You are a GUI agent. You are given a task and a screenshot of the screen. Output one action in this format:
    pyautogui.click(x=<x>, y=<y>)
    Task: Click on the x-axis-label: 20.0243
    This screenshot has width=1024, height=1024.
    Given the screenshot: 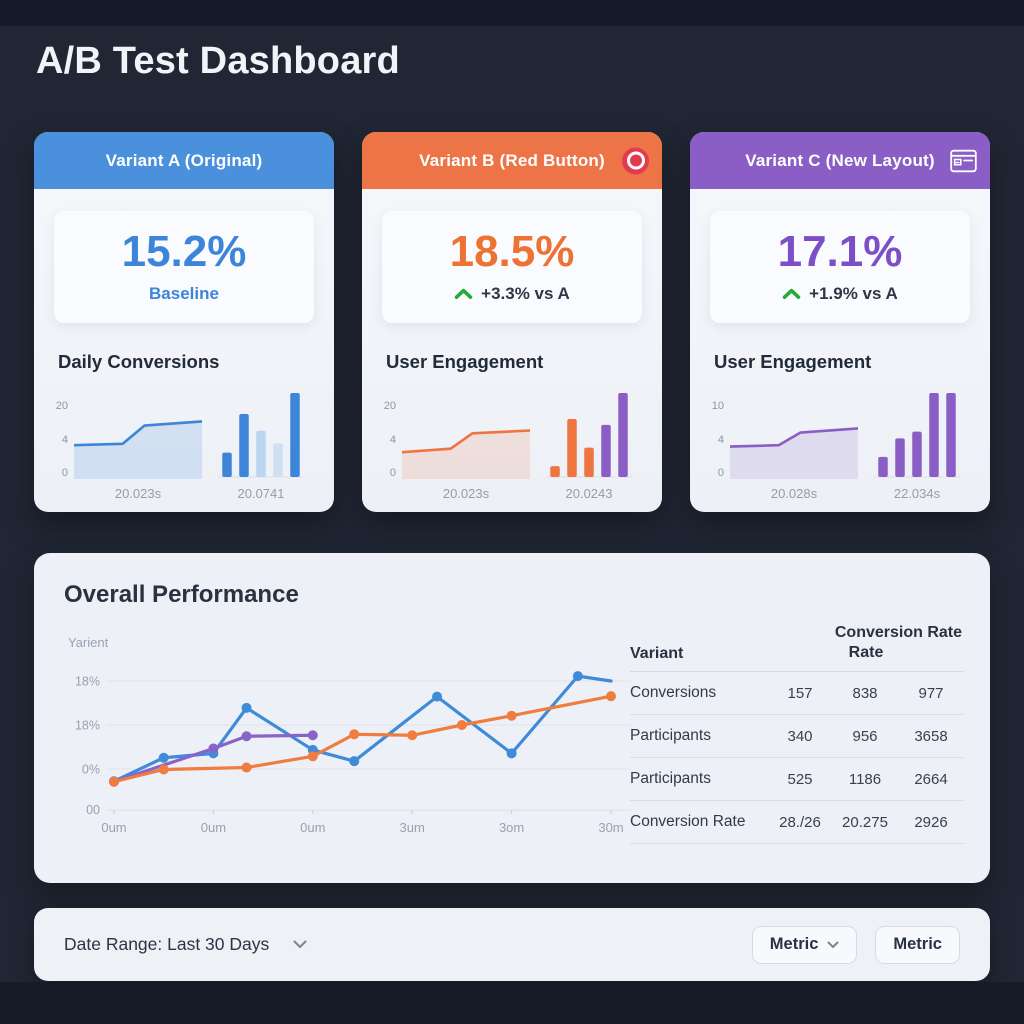 What is the action you would take?
    pyautogui.click(x=589, y=493)
    